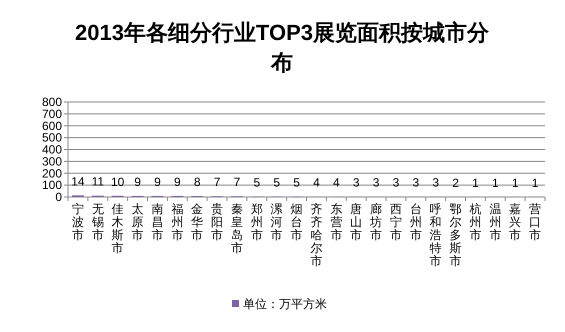  I want to click on x-tick-label: 烟台市, so click(296, 222).